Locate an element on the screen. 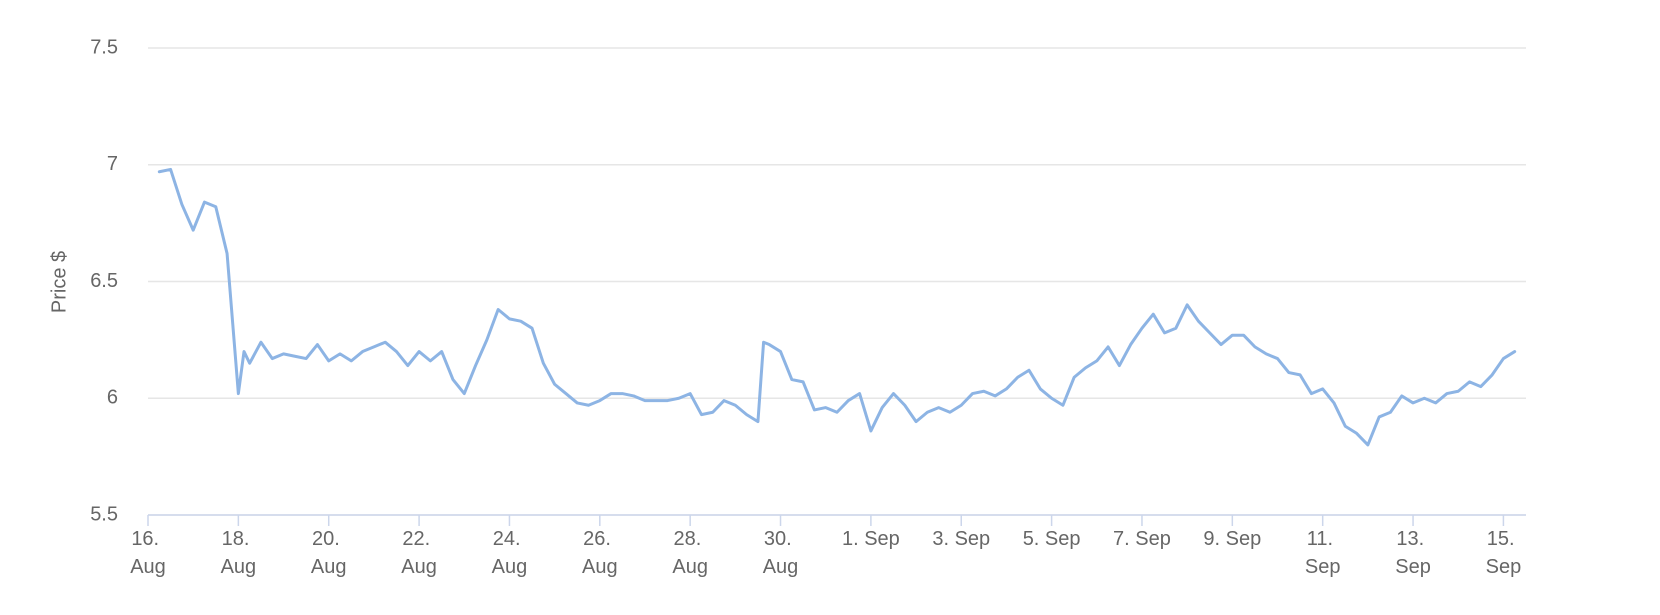 This screenshot has height=615, width=1660. y-axis-label: Price $ is located at coordinates (59, 282).